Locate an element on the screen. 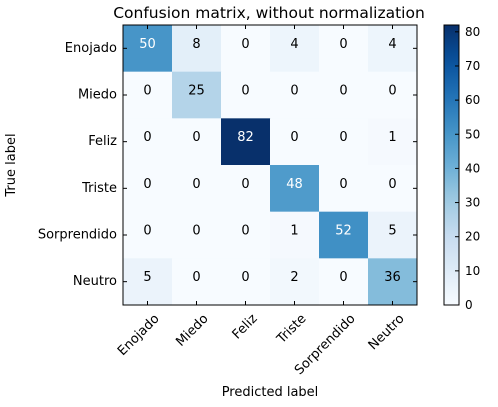 The height and width of the screenshot is (407, 498). cell-value-label: 8 is located at coordinates (196, 44).